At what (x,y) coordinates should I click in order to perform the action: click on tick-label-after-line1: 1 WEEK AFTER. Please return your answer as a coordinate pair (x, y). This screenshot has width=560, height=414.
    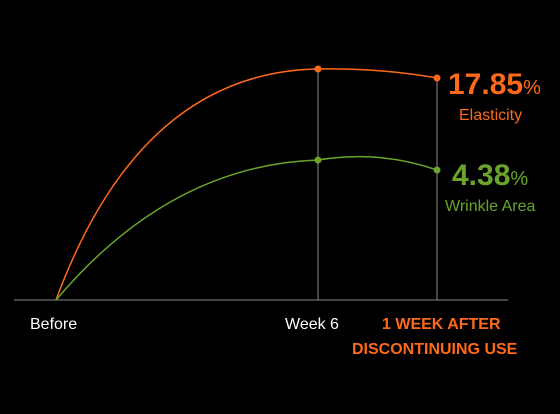
    Looking at the image, I should click on (441, 324).